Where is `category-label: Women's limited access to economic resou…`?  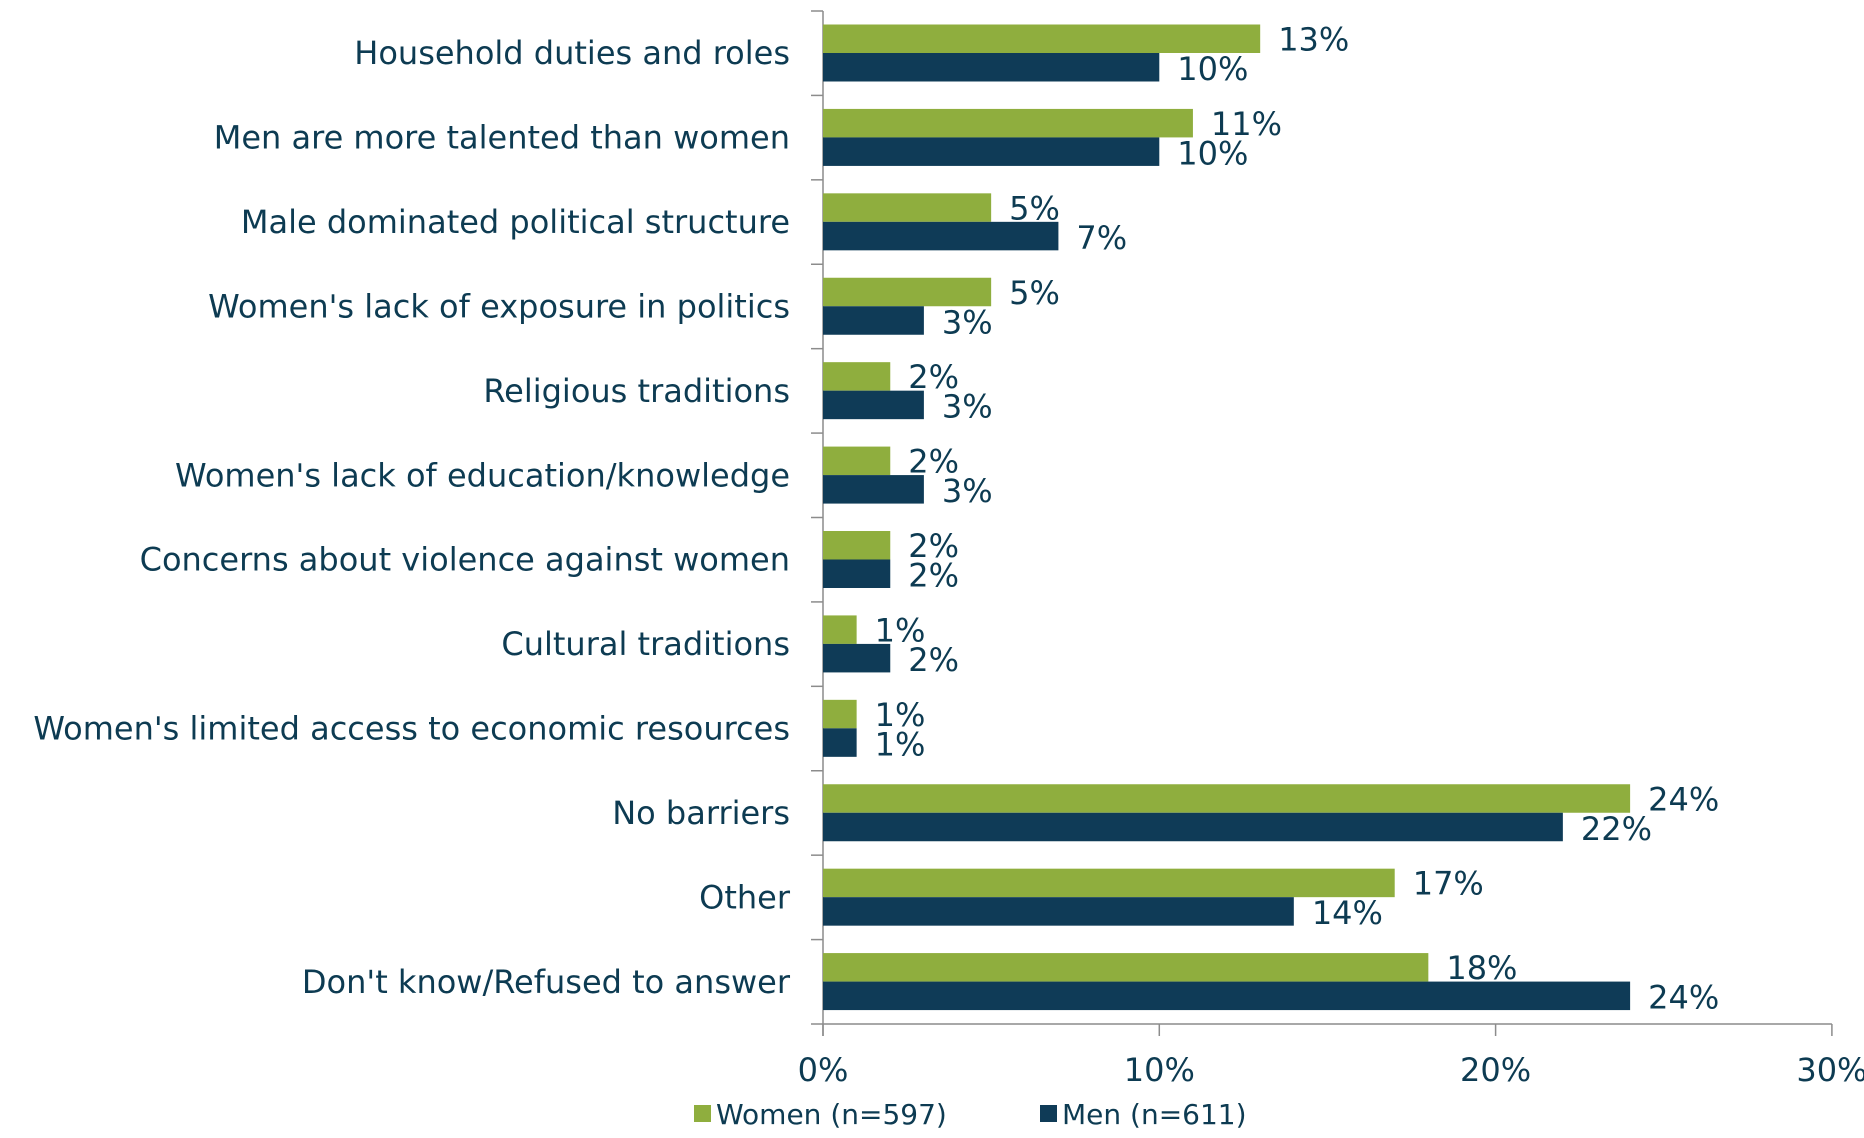 category-label: Women's limited access to economic resou… is located at coordinates (411, 729).